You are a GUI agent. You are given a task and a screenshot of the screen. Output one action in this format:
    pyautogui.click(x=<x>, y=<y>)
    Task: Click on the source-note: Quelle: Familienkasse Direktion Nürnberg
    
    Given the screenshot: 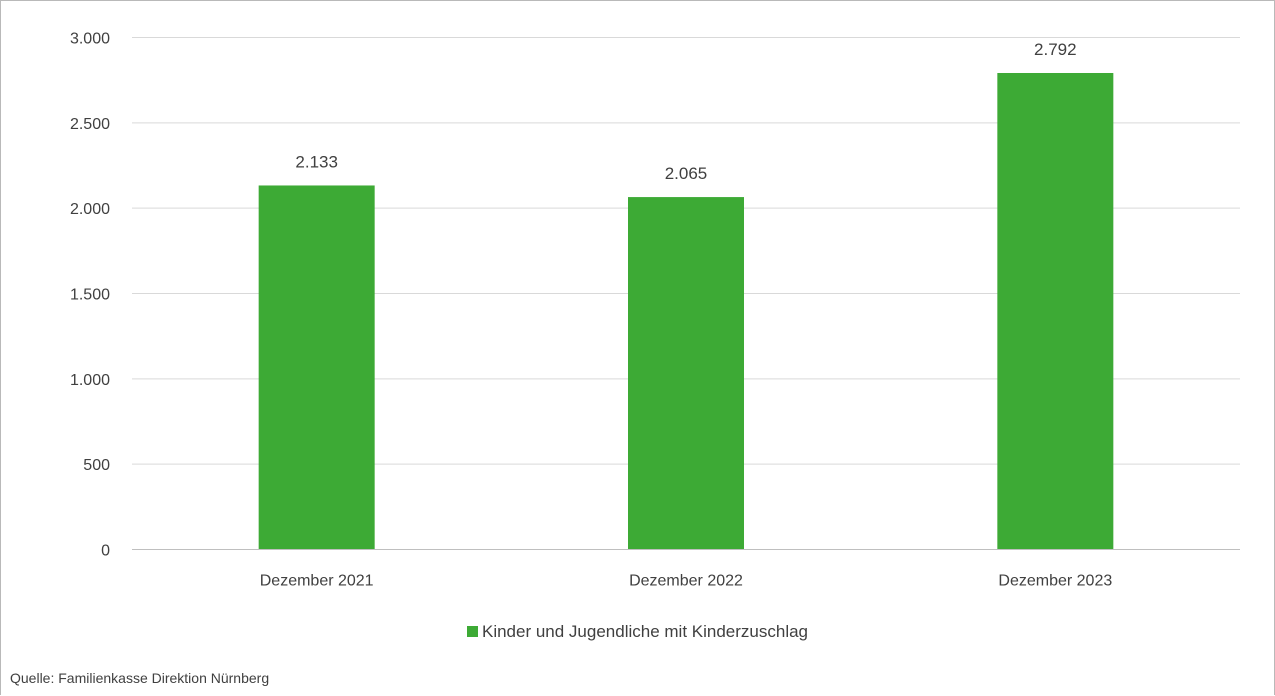 What is the action you would take?
    pyautogui.click(x=140, y=678)
    